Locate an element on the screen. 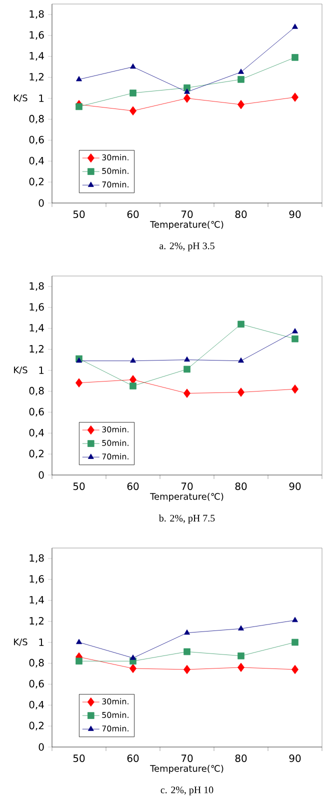 This screenshot has width=328, height=812. text: a. 2%, pH 3.5 is located at coordinates (187, 247).